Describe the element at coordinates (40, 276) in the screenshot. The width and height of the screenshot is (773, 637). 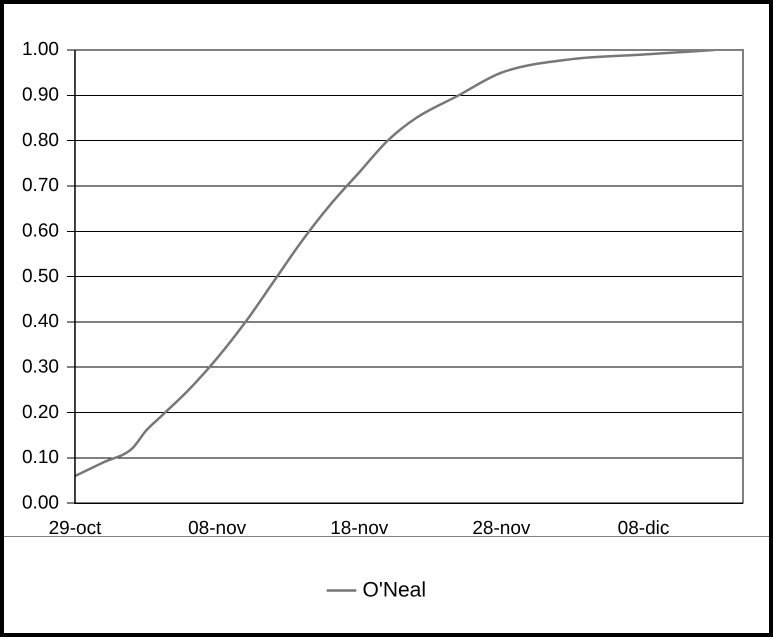
I see `y-tick-label: 0.50` at that location.